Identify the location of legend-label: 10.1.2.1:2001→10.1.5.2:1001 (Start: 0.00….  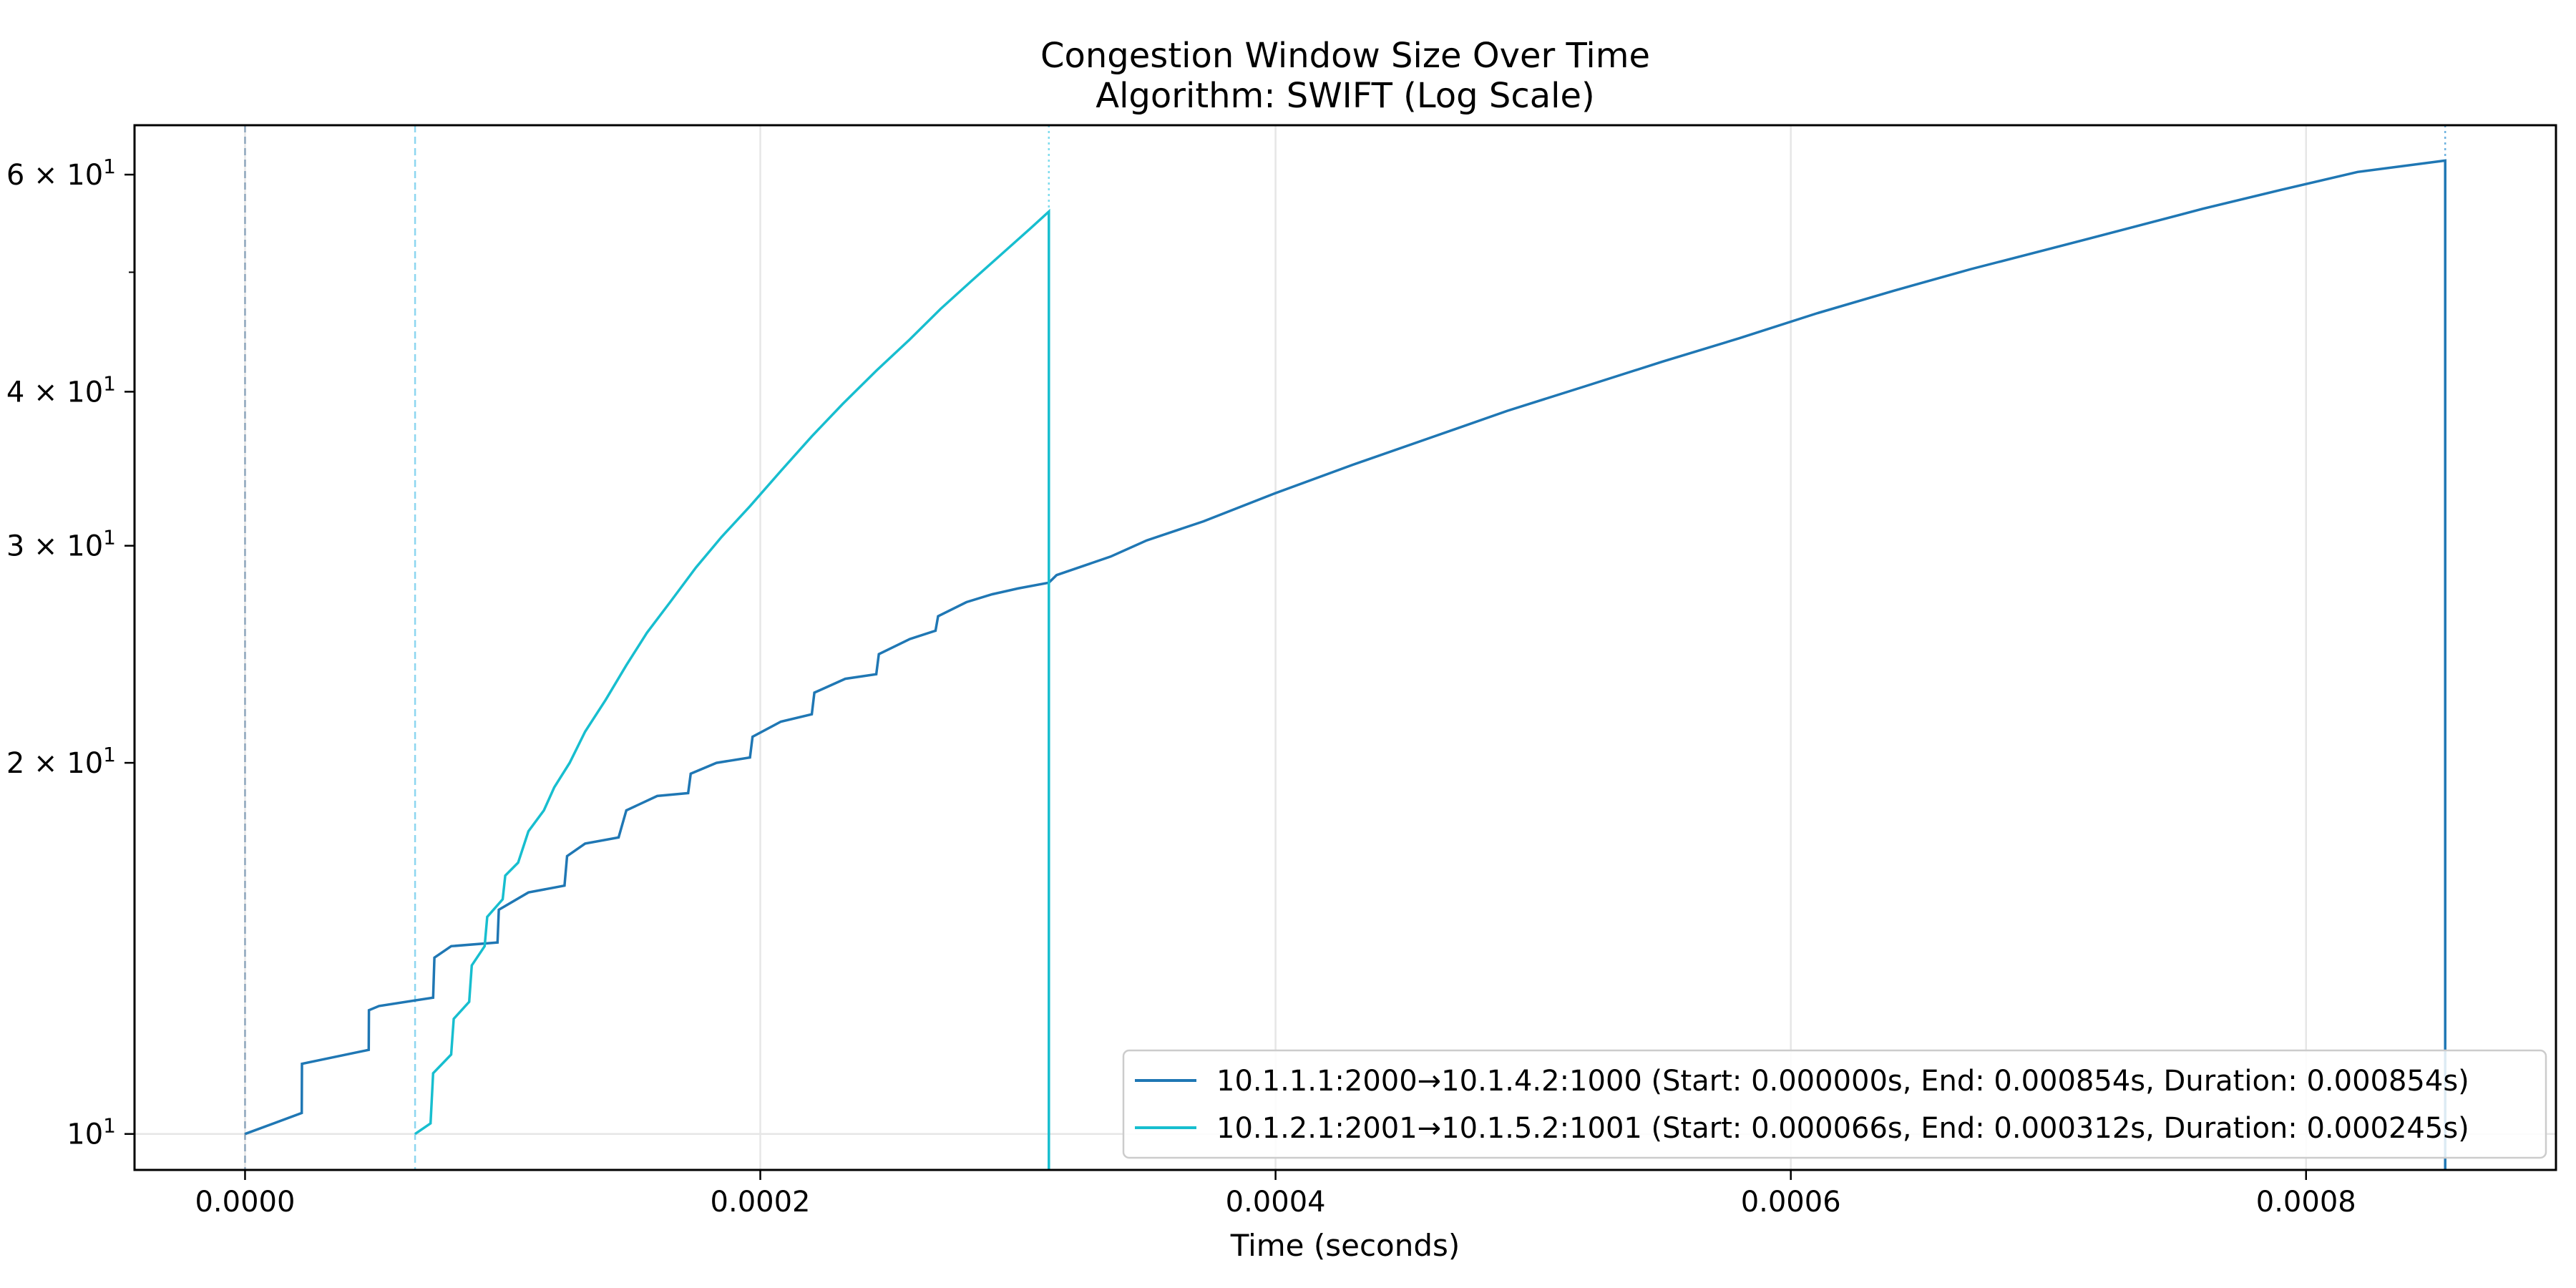
(1842, 1128).